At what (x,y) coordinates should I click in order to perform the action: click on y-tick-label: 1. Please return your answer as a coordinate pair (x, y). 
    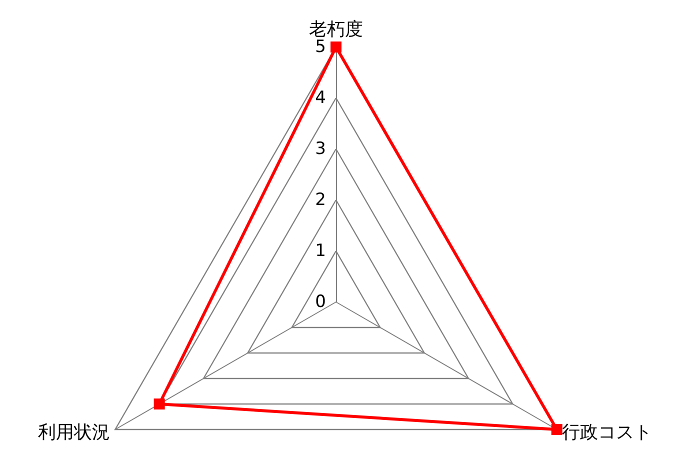
    Looking at the image, I should click on (320, 251).